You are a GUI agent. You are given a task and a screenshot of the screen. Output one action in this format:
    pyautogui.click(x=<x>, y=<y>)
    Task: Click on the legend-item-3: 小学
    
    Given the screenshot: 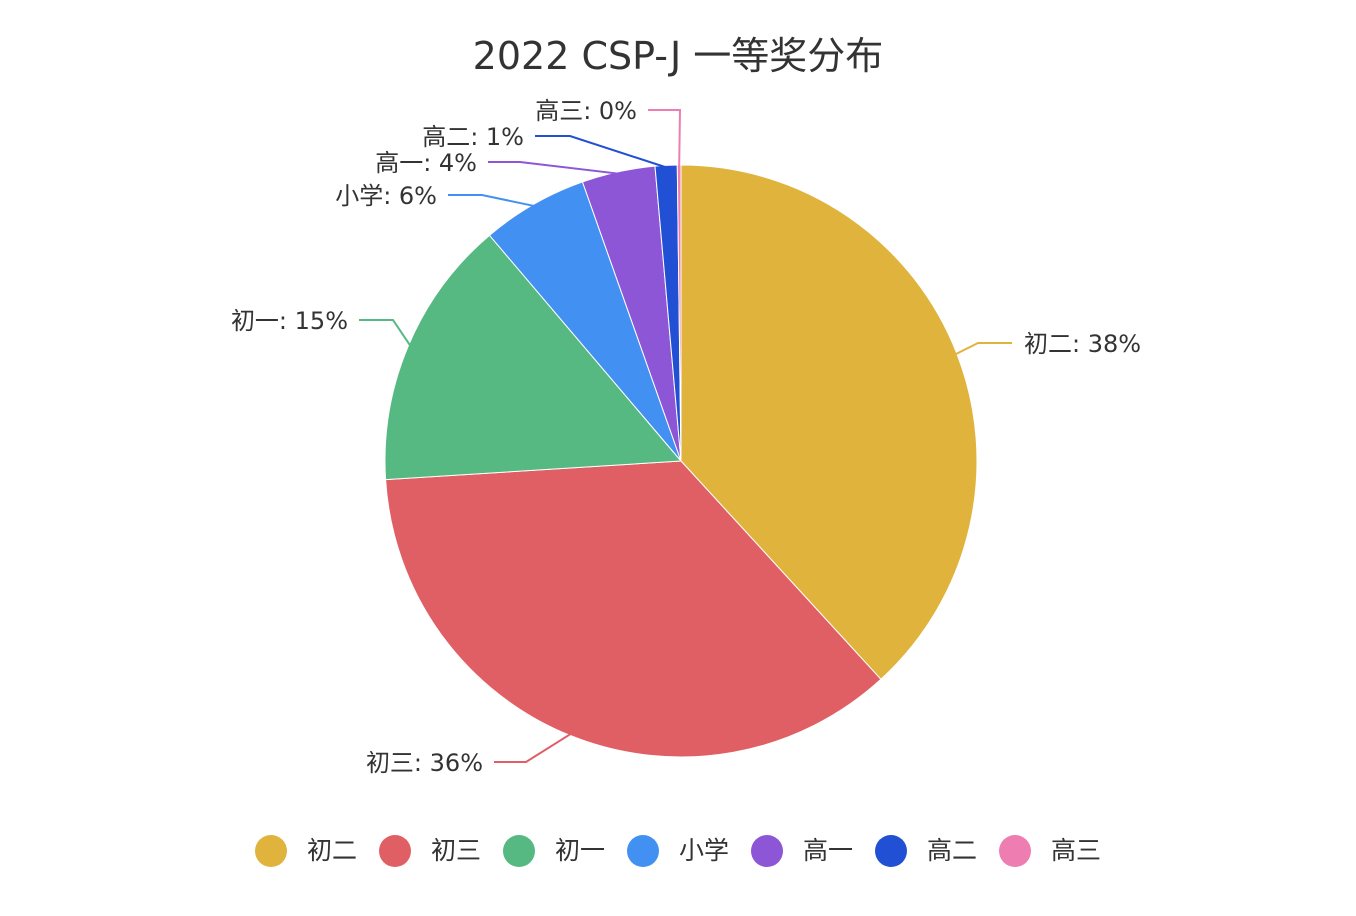 What is the action you would take?
    pyautogui.click(x=677, y=851)
    